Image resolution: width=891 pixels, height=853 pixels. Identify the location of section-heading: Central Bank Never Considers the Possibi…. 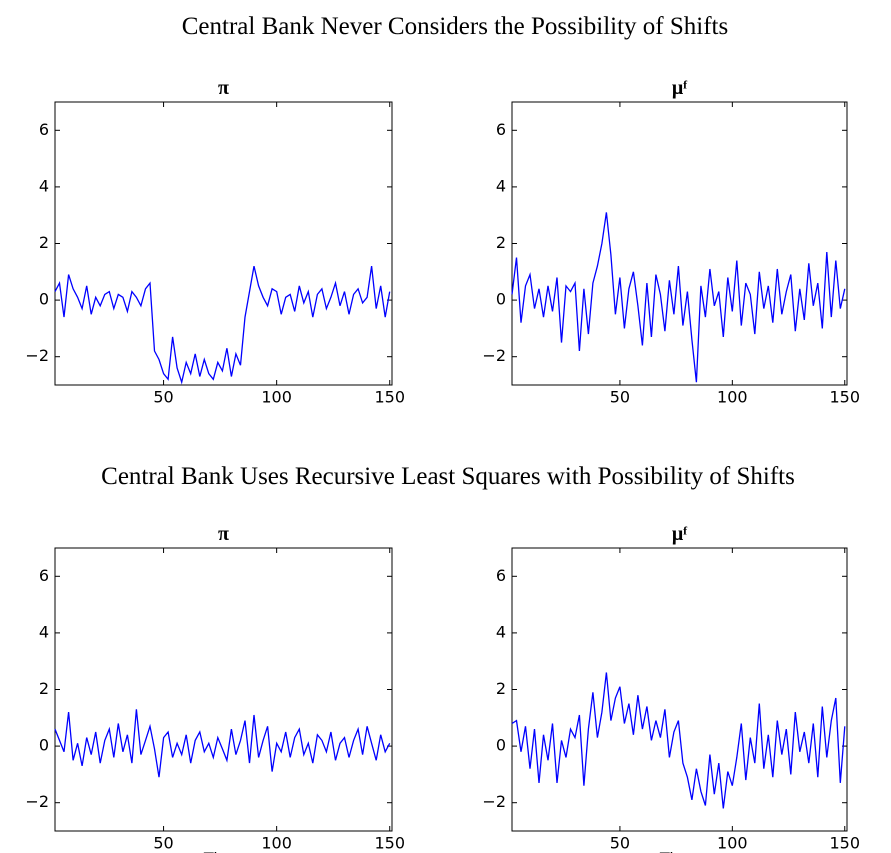
(455, 26).